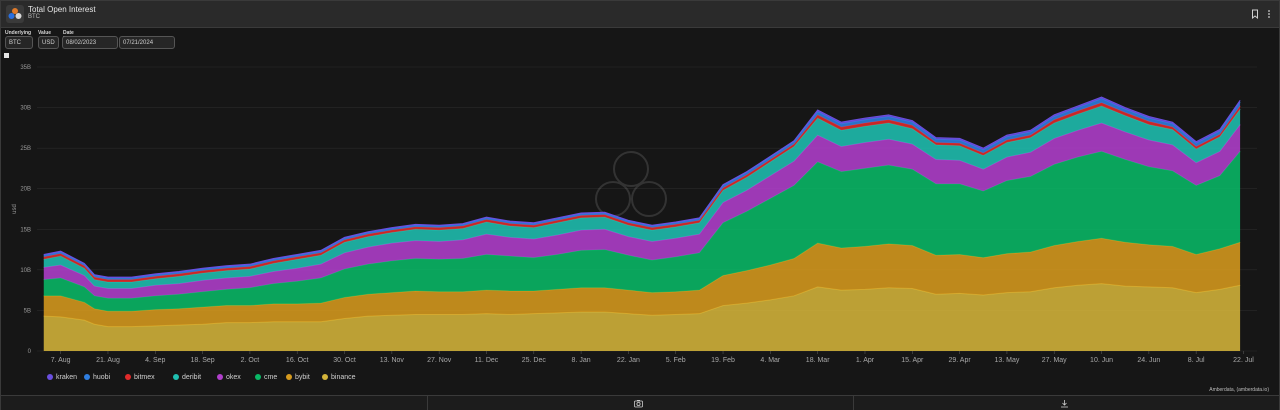 Image resolution: width=1280 pixels, height=410 pixels. I want to click on bookmark-icon, so click(1255, 14).